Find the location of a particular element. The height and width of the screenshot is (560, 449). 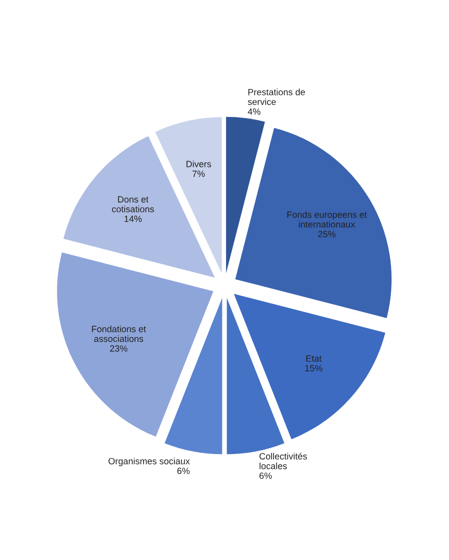

slice-label: Etat is located at coordinates (314, 358).